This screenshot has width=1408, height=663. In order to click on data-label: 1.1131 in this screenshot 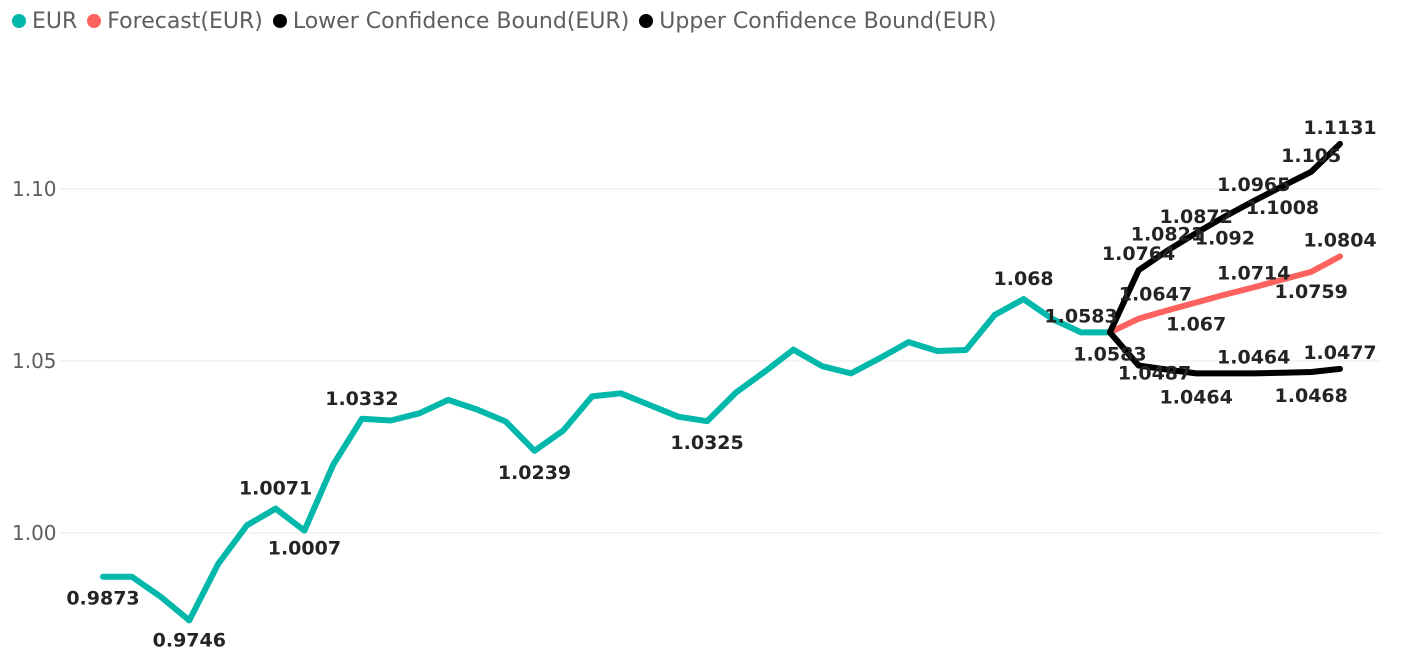, I will do `click(1339, 128)`.